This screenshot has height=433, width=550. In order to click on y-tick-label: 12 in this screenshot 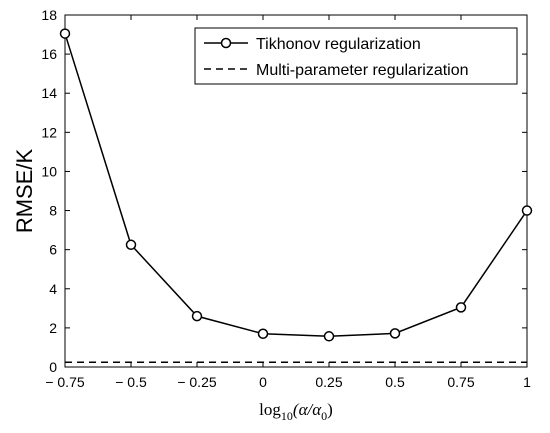, I will do `click(49, 132)`.